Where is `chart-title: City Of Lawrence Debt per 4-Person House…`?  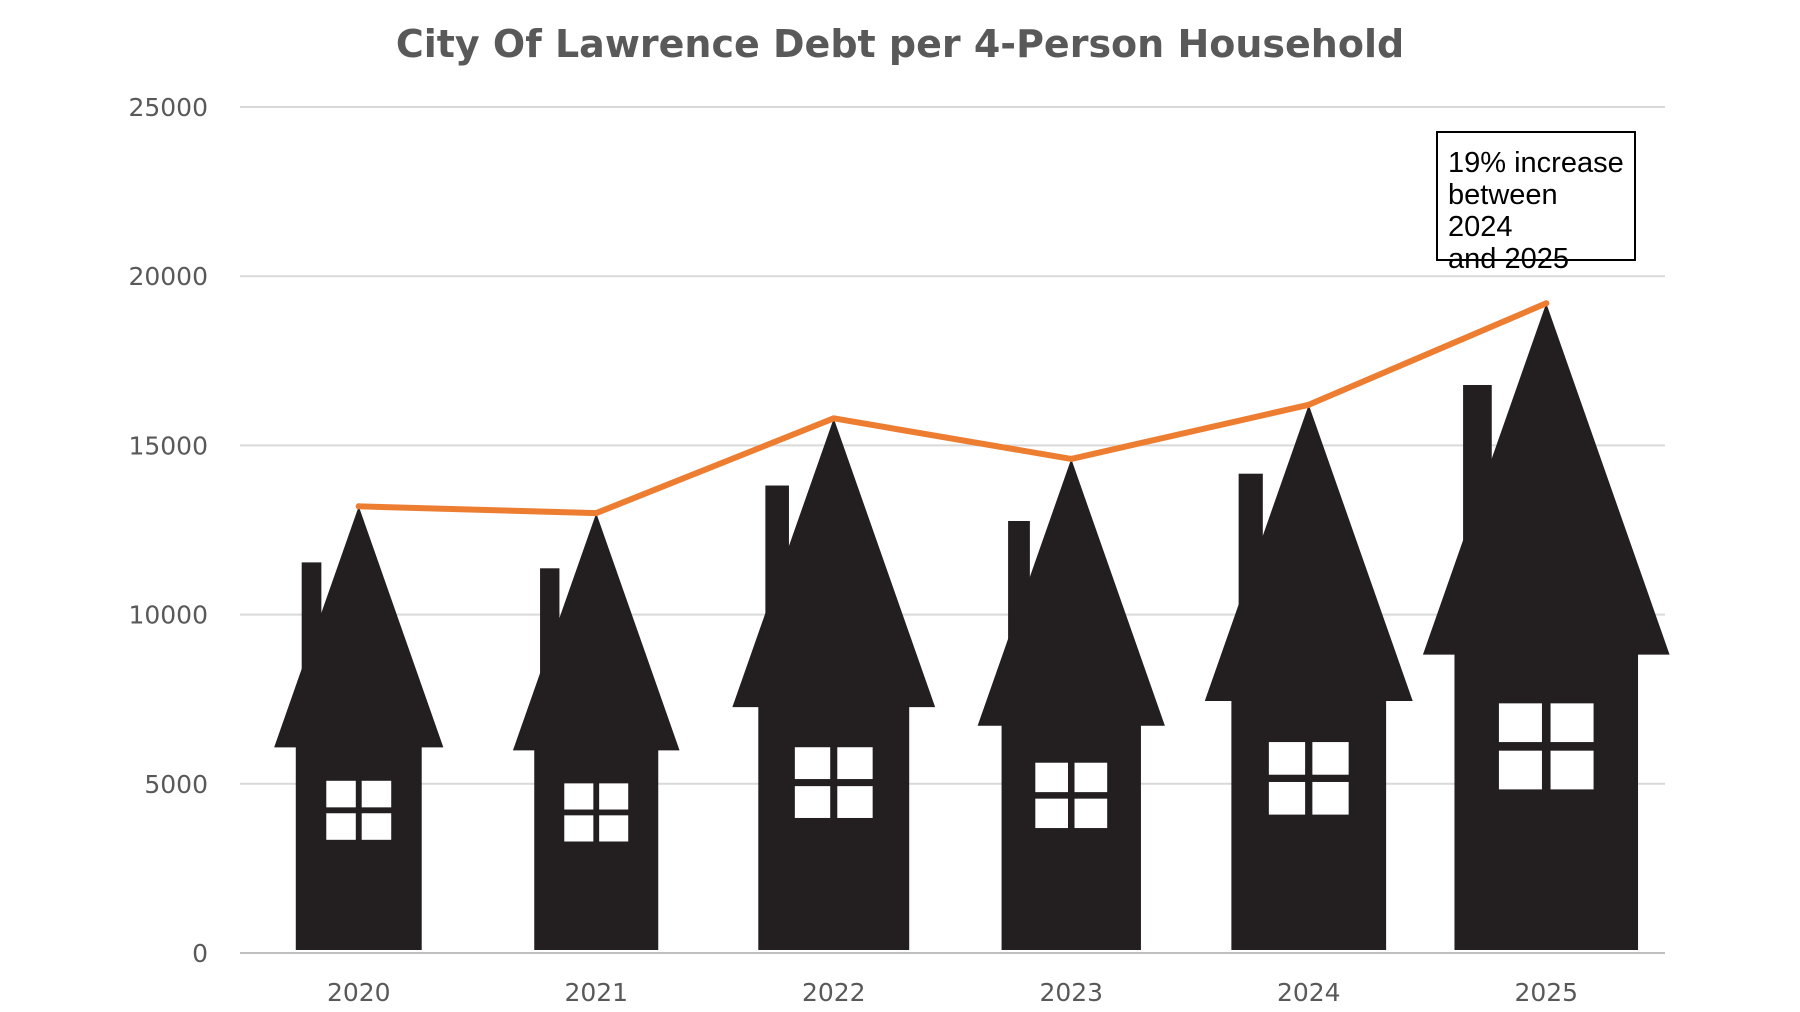
chart-title: City Of Lawrence Debt per 4-Person House… is located at coordinates (900, 44).